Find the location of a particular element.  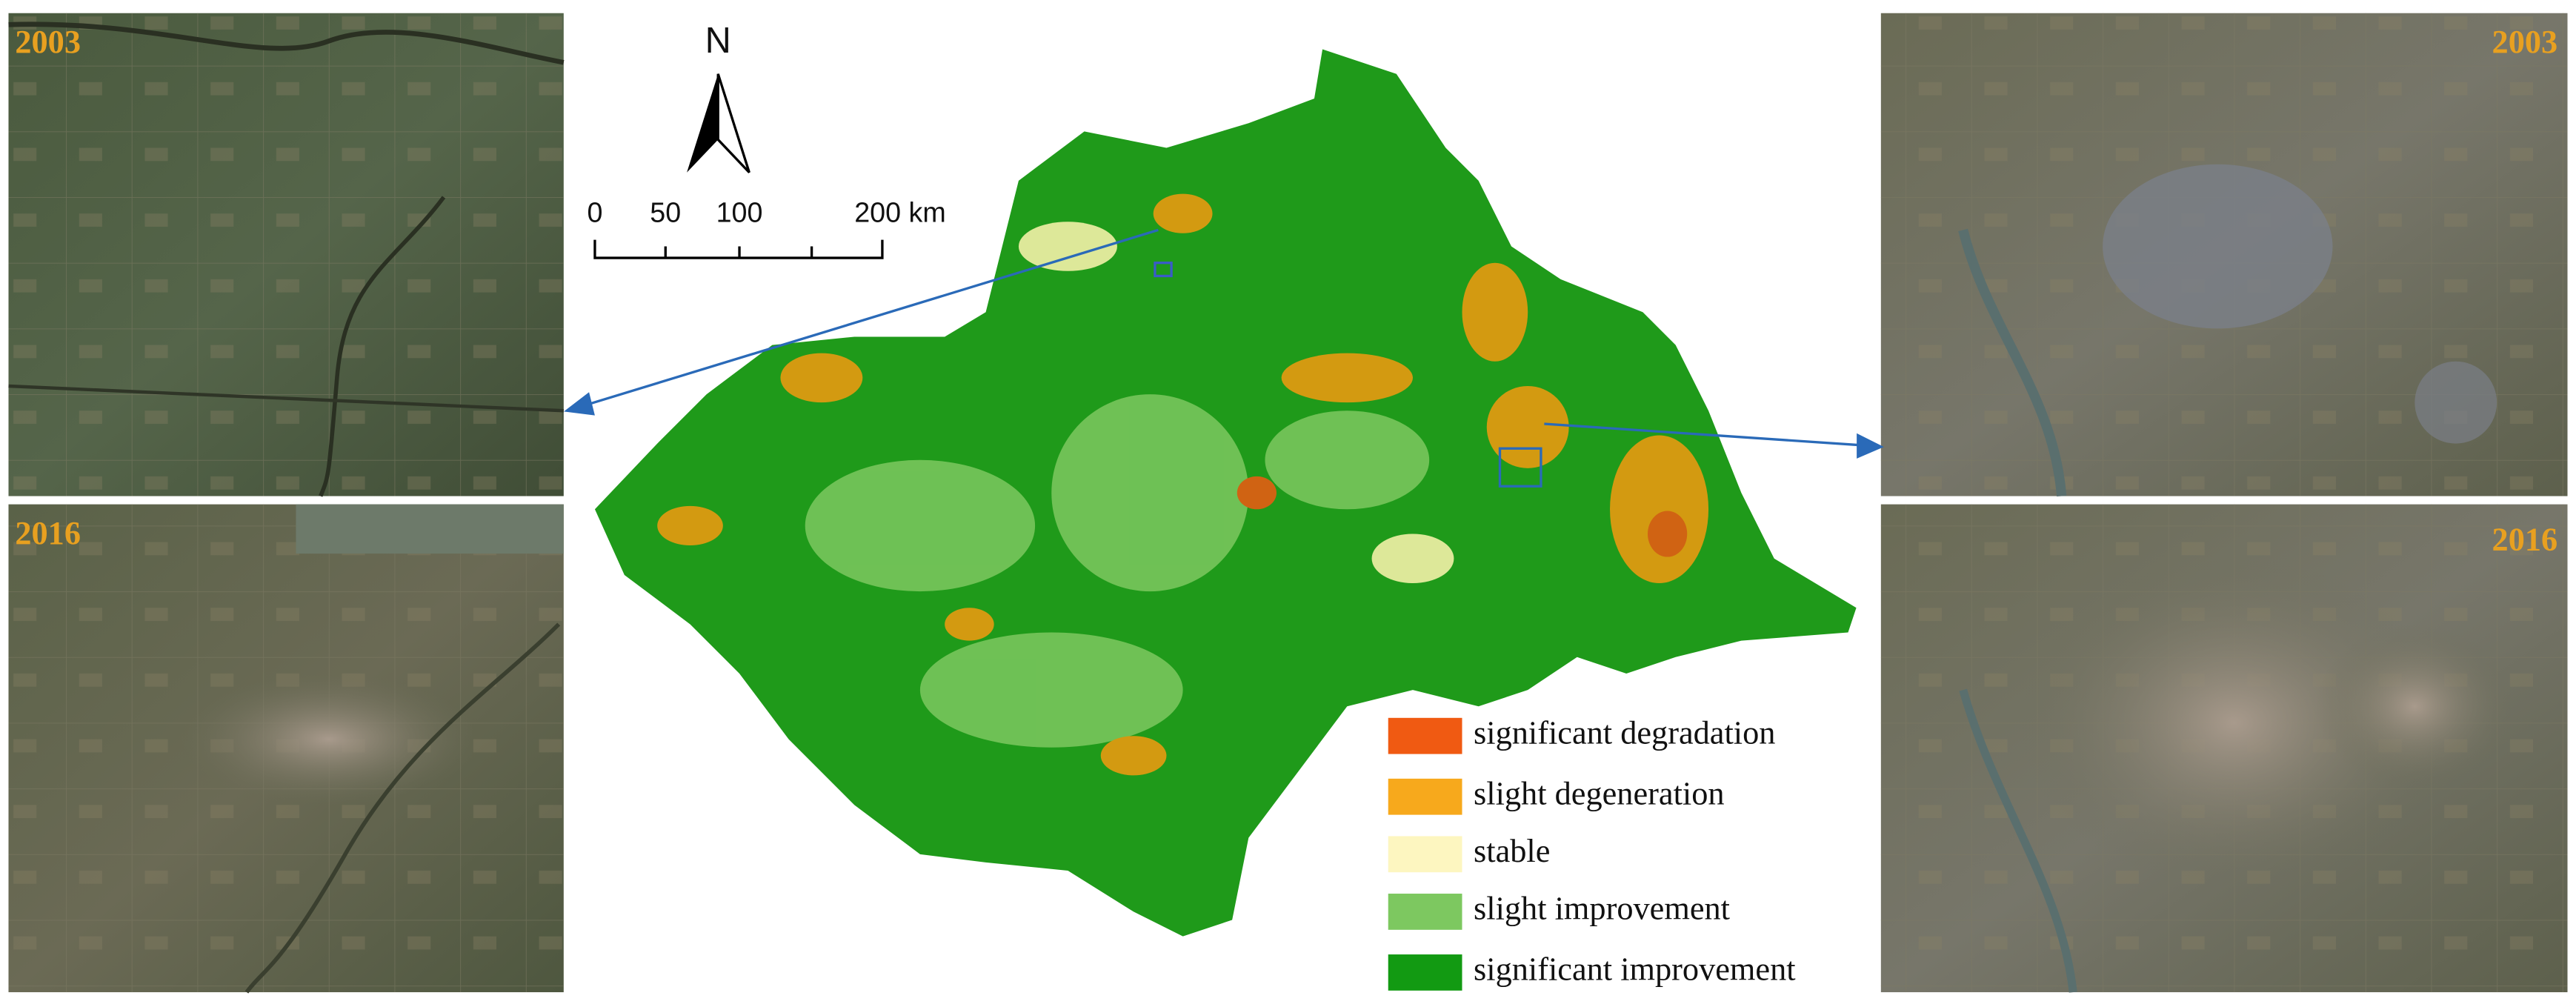

scale-label: 100 is located at coordinates (739, 211).